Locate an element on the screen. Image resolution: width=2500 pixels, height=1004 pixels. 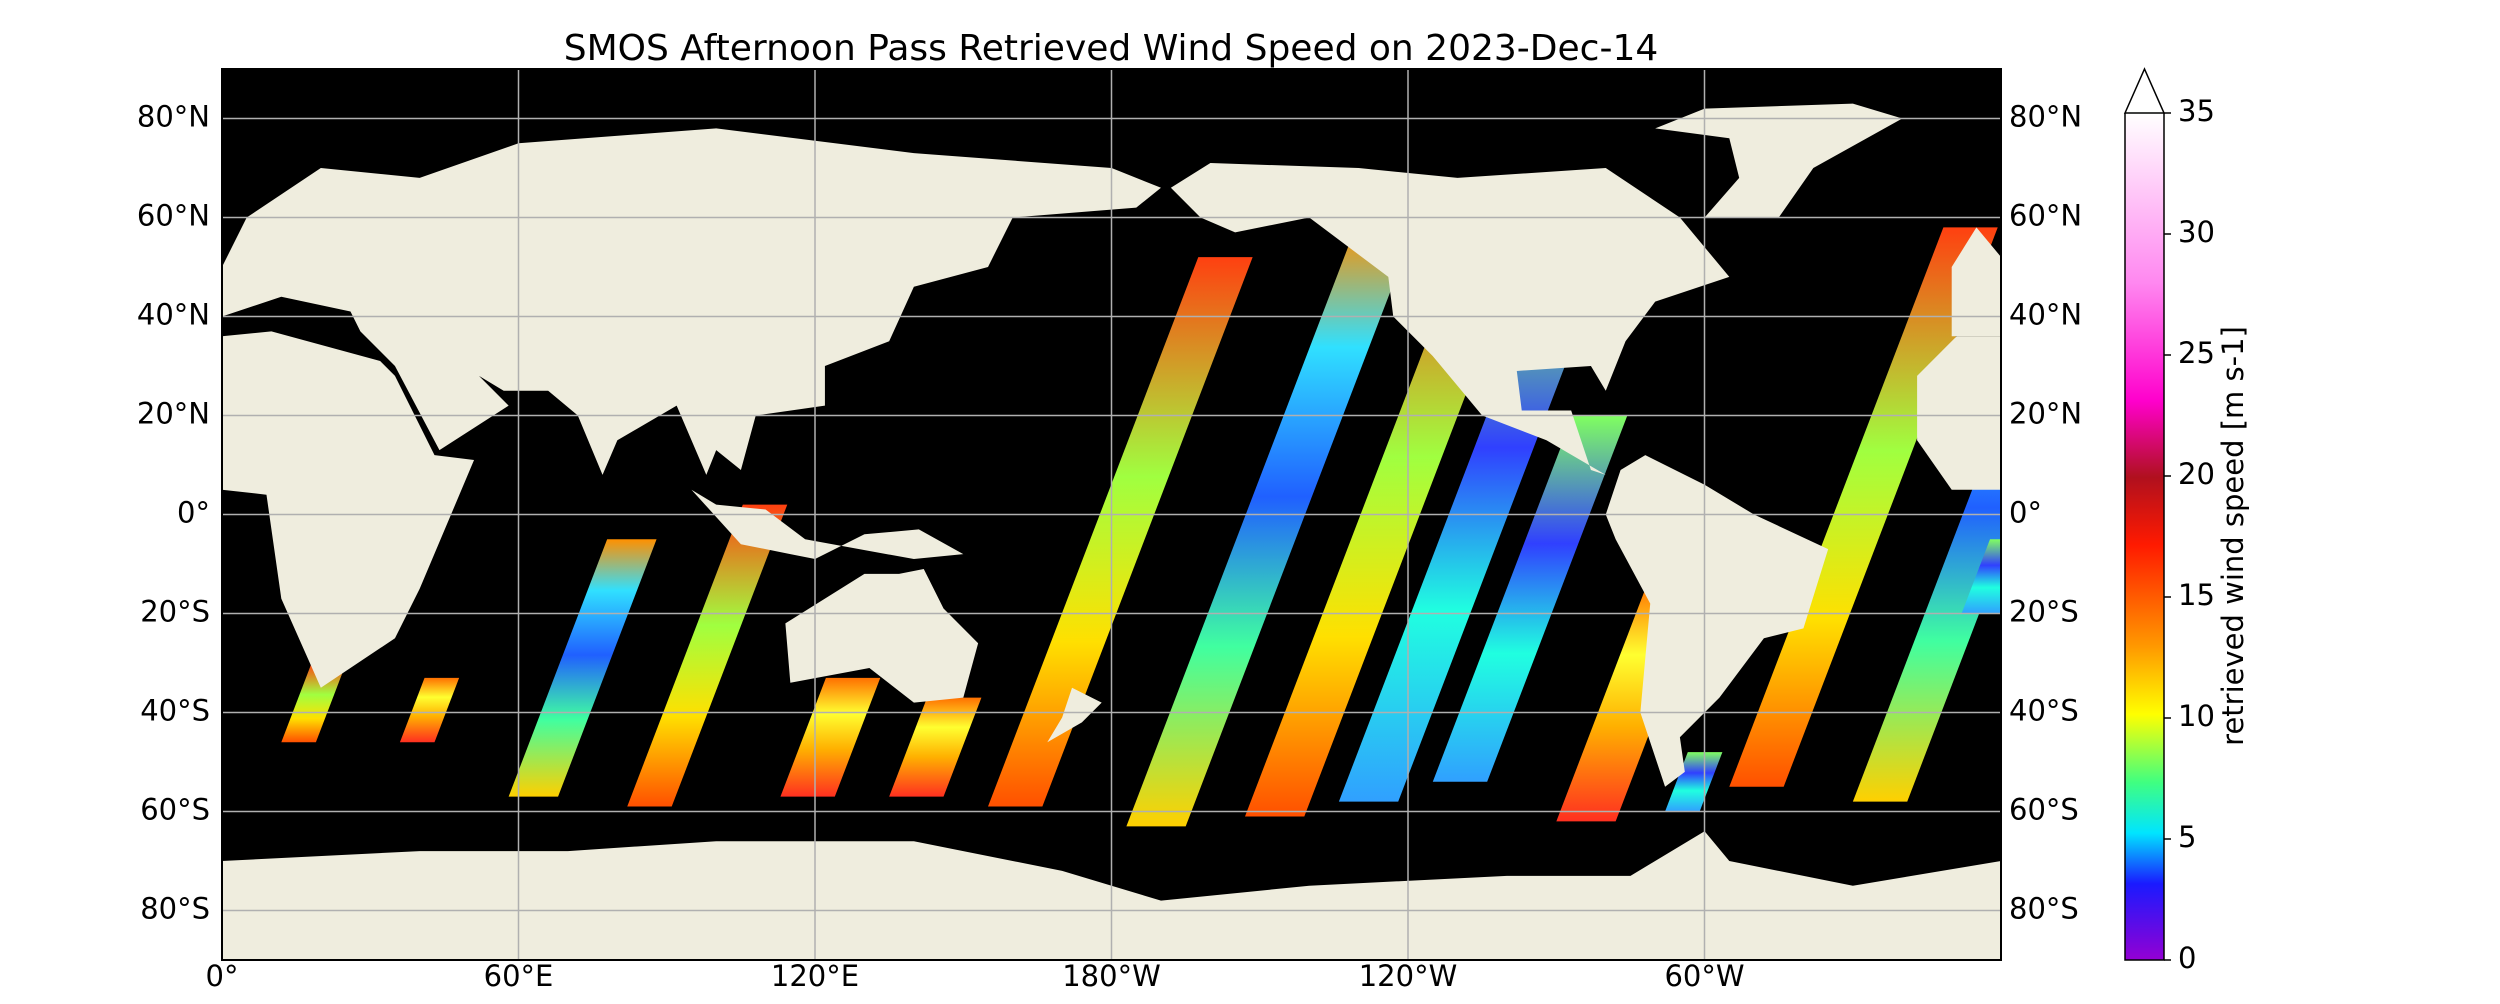
colorbar-tick-label: 25 is located at coordinates (2196, 353).